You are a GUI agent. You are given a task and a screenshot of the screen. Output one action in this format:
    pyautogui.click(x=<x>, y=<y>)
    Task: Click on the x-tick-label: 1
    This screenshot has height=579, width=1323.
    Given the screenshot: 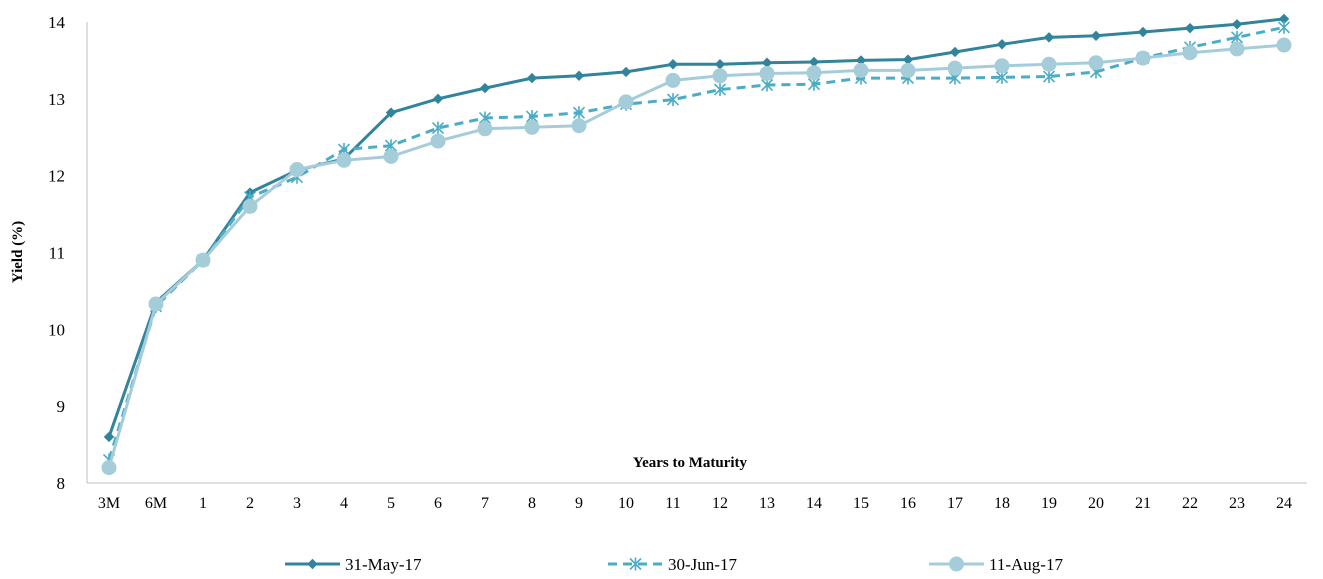 What is the action you would take?
    pyautogui.click(x=203, y=503)
    